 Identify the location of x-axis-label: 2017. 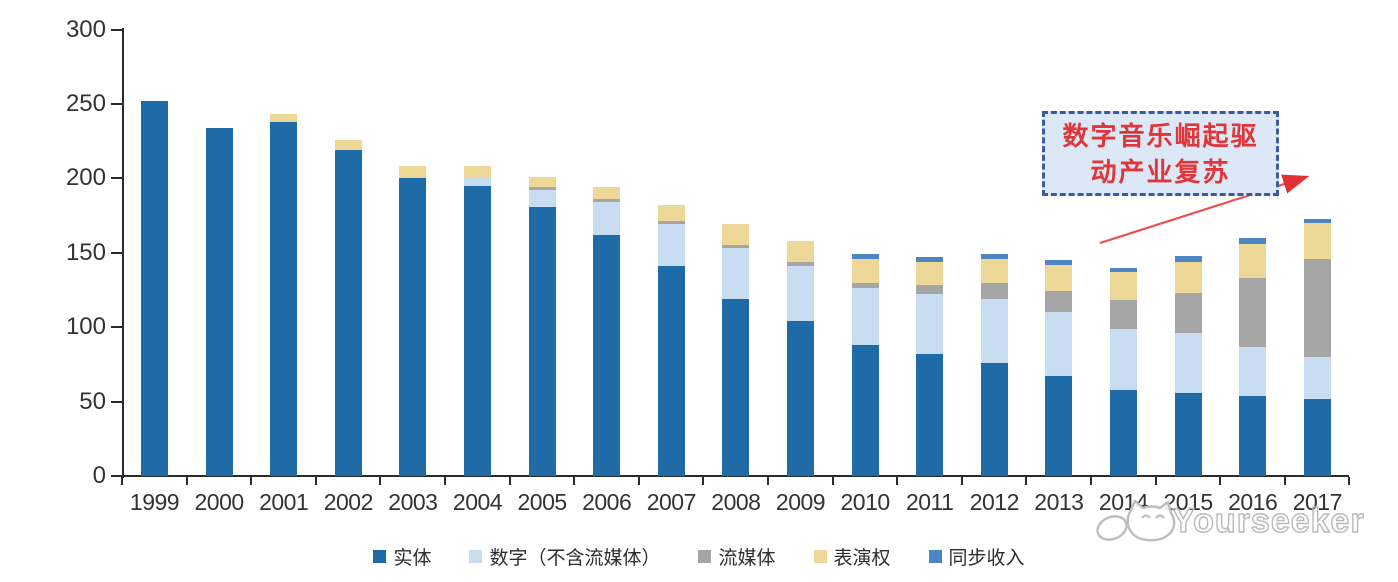
(1317, 502).